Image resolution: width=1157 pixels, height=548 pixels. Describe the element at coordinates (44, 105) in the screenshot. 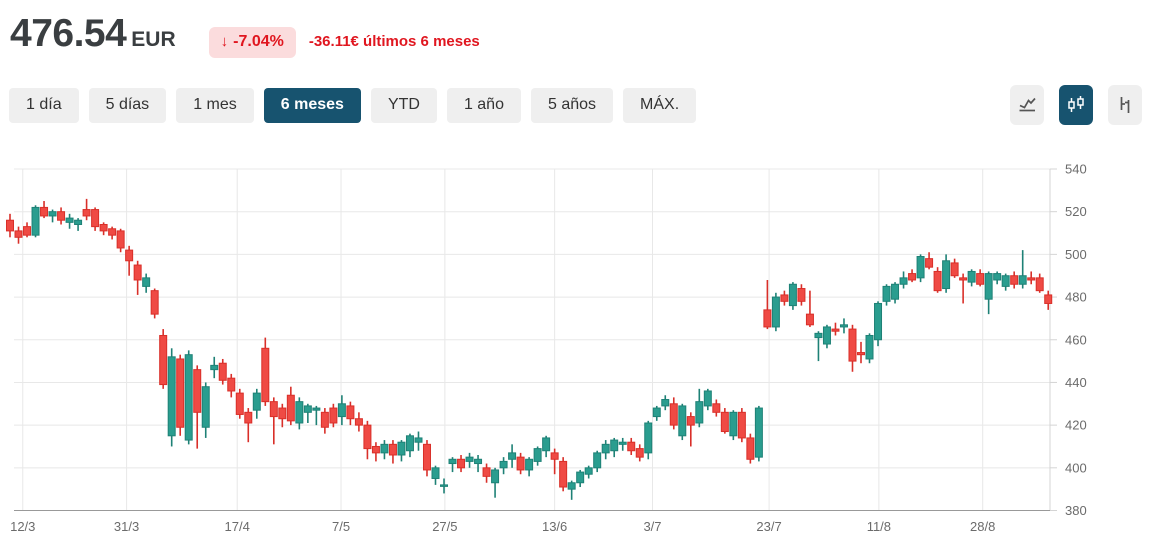

I see `range-button-1-d-a: 1 día` at that location.